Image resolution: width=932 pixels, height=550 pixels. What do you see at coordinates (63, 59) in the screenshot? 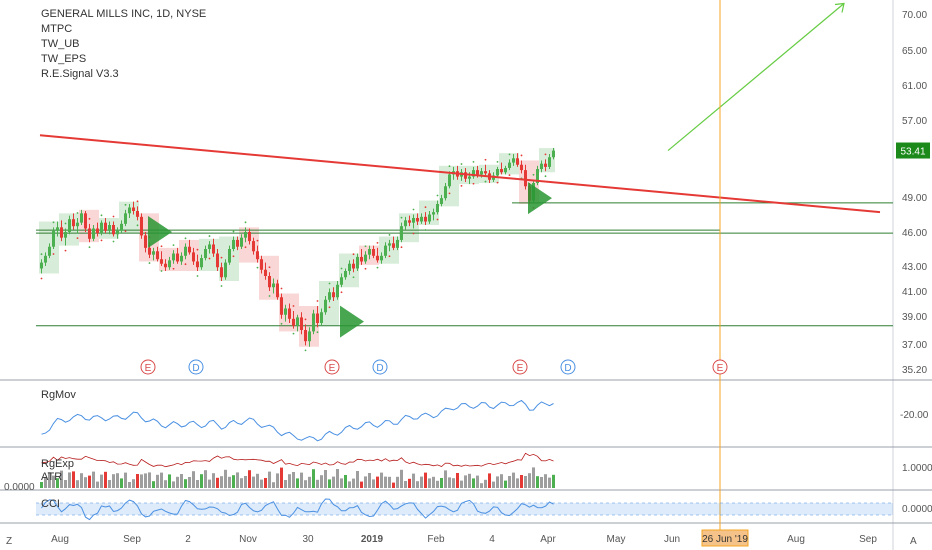
I see `indicator-tw-eps: TW_EPS` at bounding box center [63, 59].